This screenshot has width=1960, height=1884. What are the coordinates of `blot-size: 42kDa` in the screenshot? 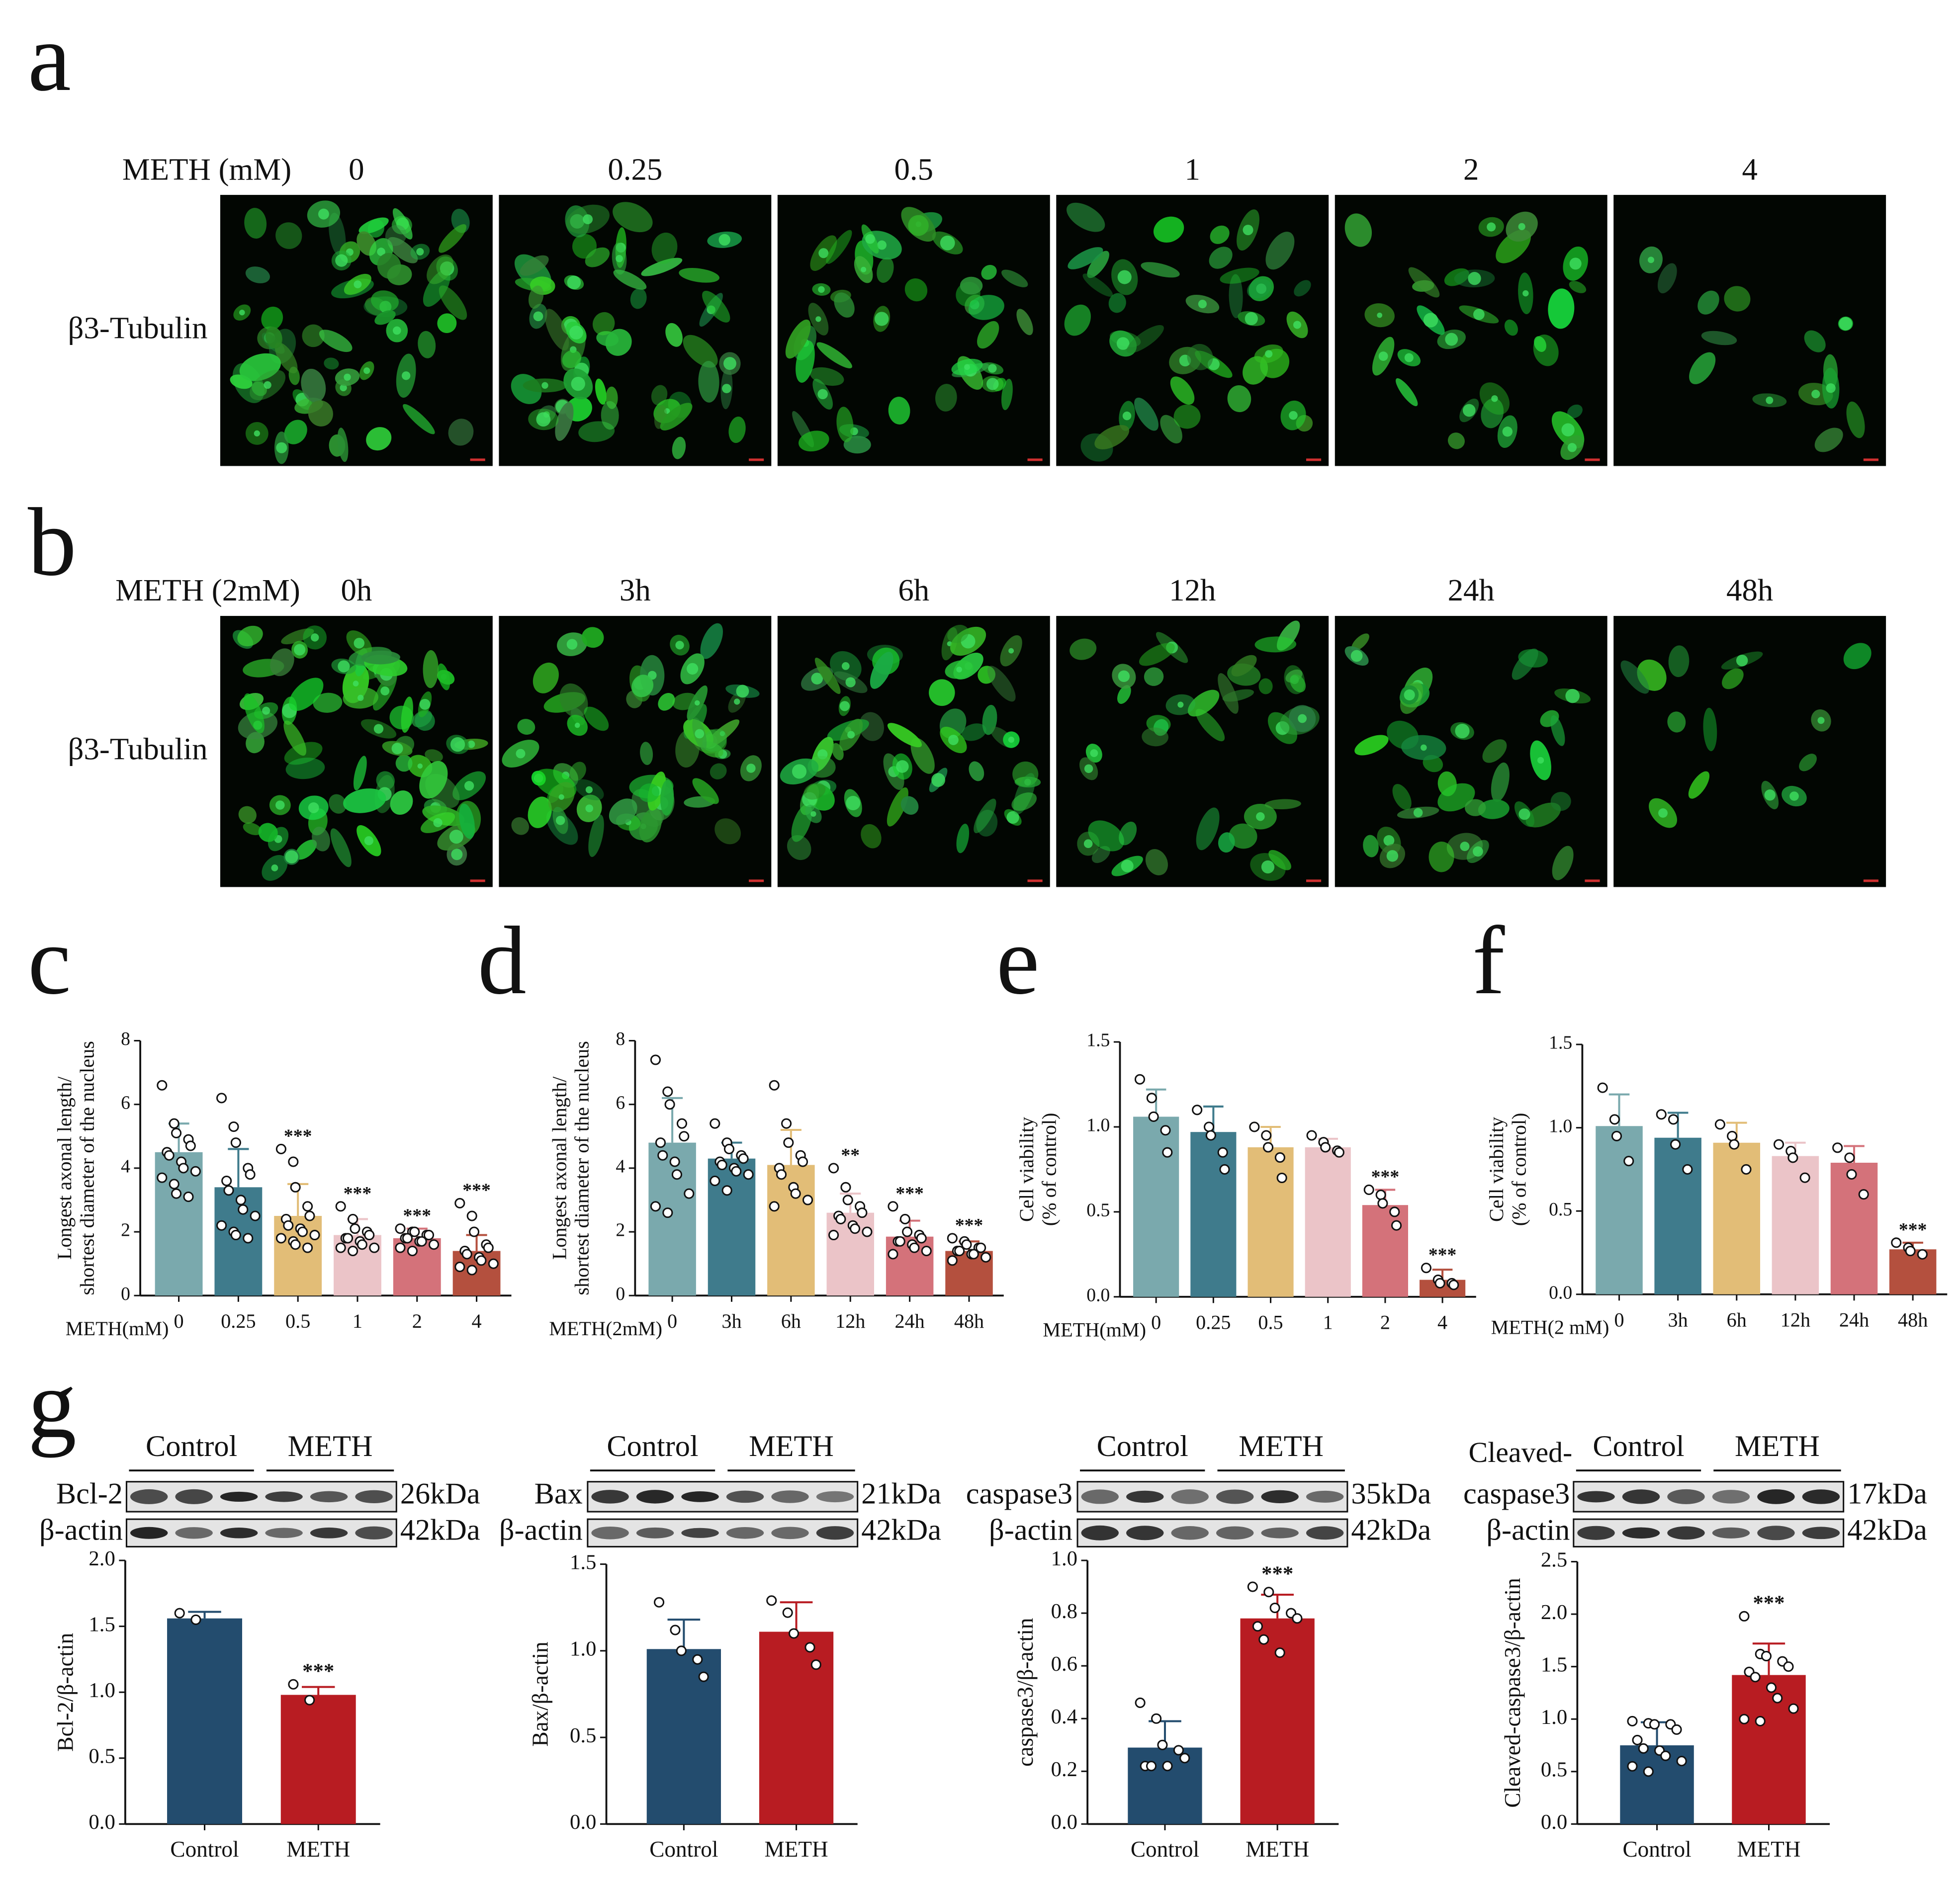 It's located at (440, 1531).